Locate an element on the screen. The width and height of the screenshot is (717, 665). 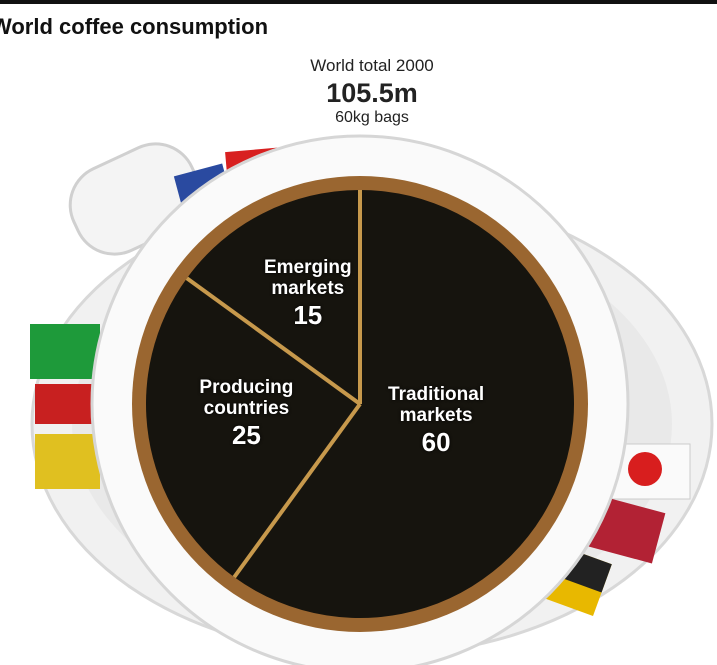
category-label: Producing countries is located at coordinates (246, 397).